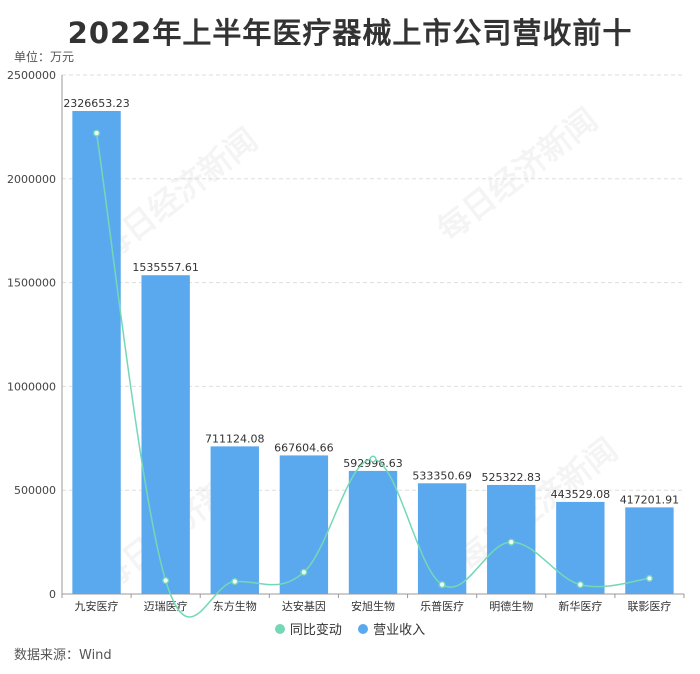 Image resolution: width=700 pixels, height=674 pixels. What do you see at coordinates (511, 477) in the screenshot?
I see `bar-data-label: 525322.83` at bounding box center [511, 477].